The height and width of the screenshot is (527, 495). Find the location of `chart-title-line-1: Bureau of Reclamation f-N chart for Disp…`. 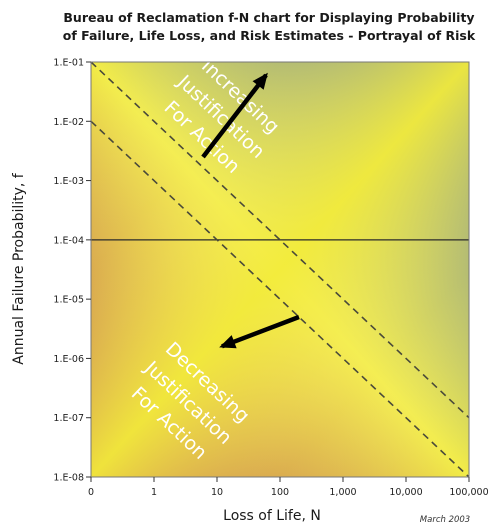

chart-title-line-1: Bureau of Reclamation f-N chart for Disp… is located at coordinates (268, 17).